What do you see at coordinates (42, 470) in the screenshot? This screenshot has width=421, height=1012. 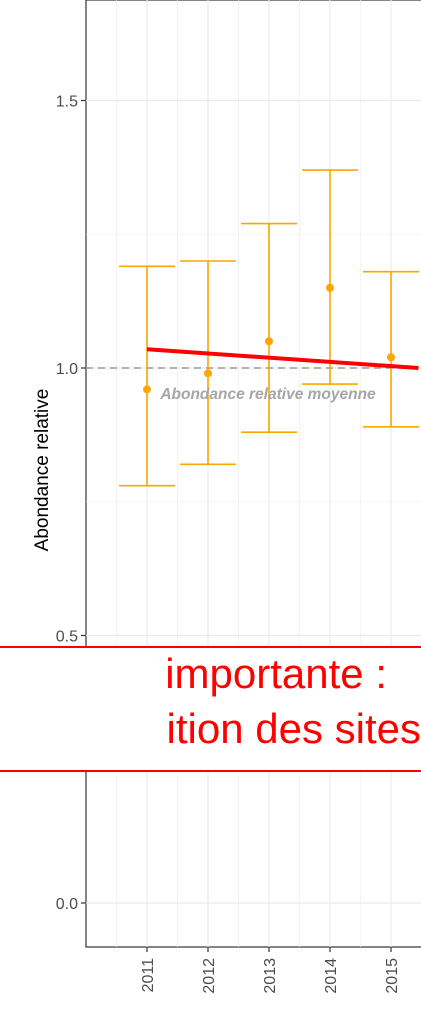 I see `y-axis-label: Abondance relative` at bounding box center [42, 470].